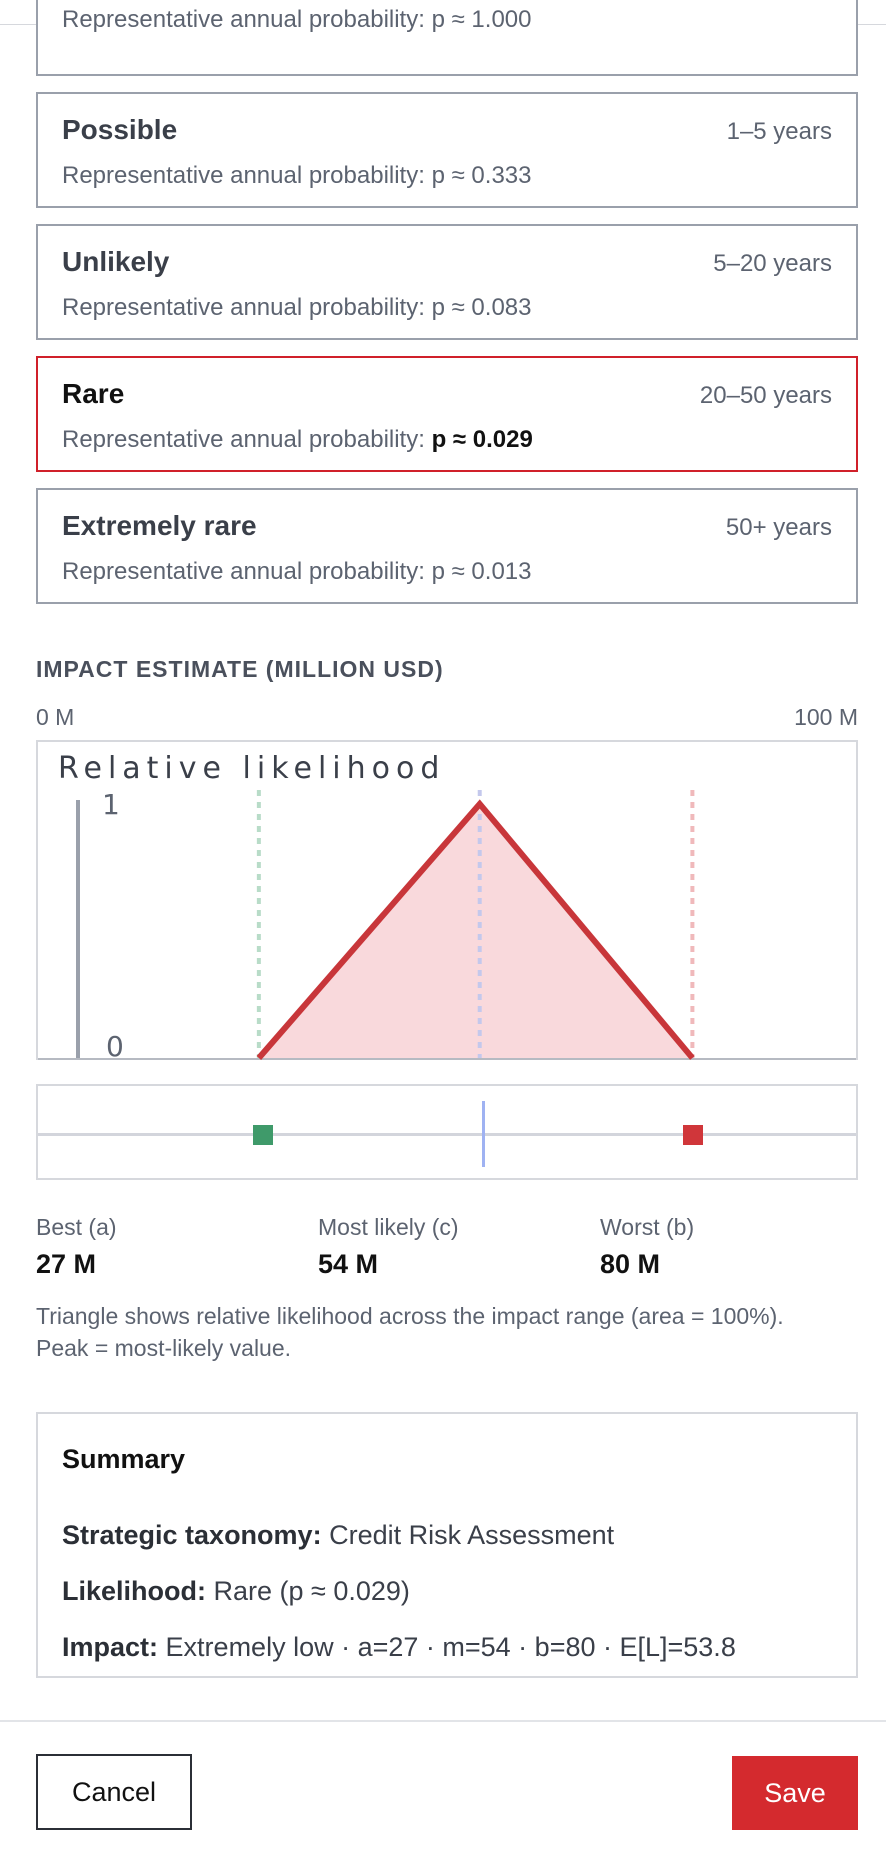 The width and height of the screenshot is (886, 1850). Describe the element at coordinates (240, 669) in the screenshot. I see `impact-section-label: IMPACT ESTIMATE (MILLION USD)` at that location.